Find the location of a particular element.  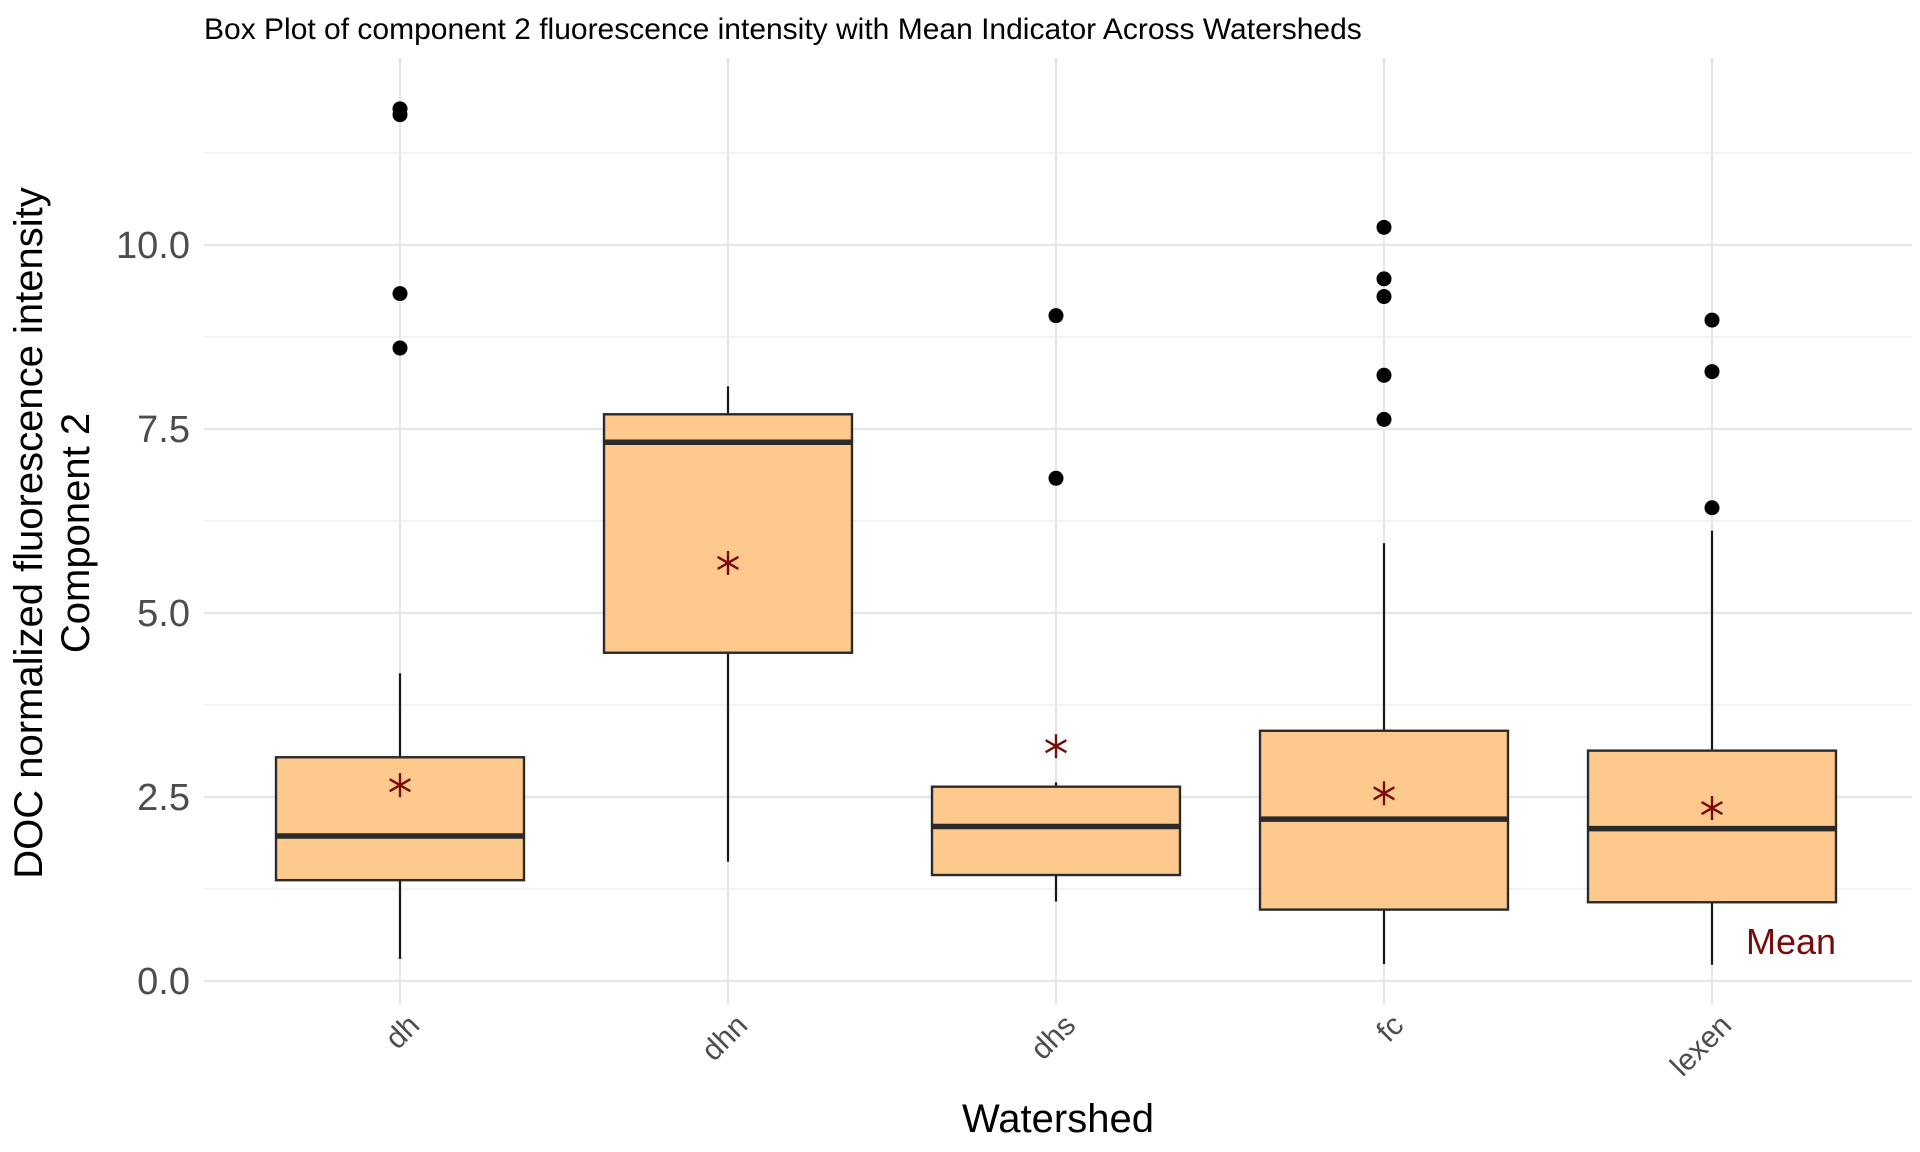

x-tick-label: fc is located at coordinates (1390, 1029).